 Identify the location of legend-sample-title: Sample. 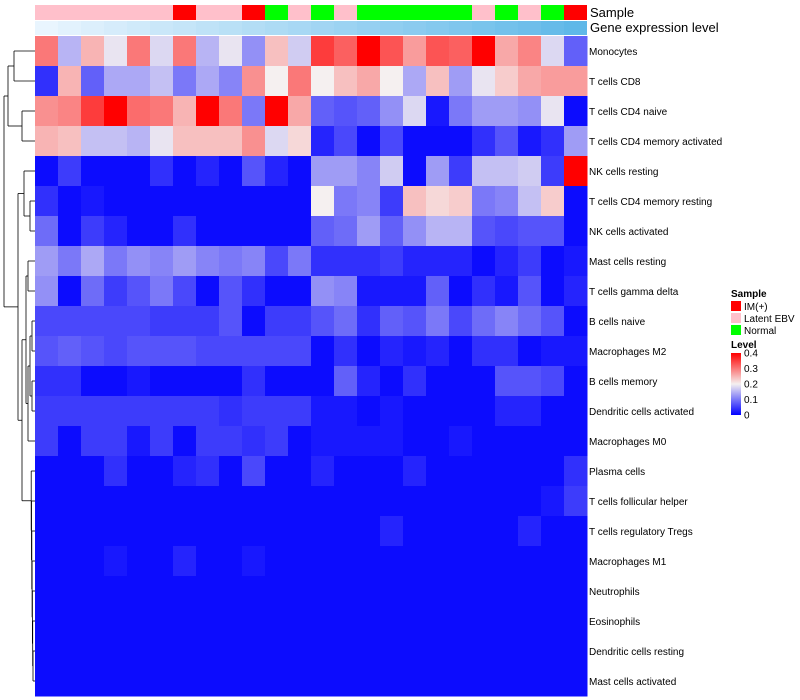
(749, 294).